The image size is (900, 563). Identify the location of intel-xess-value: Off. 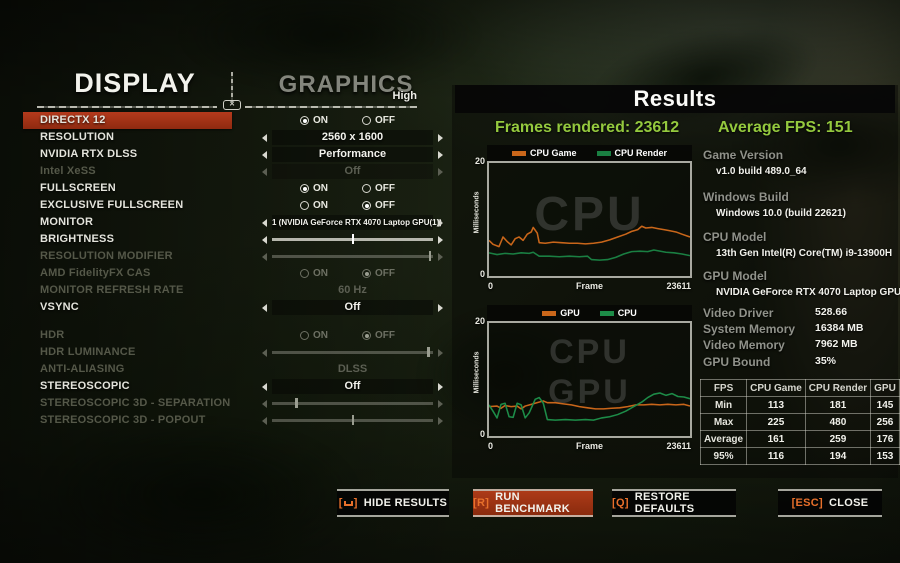
(352, 171).